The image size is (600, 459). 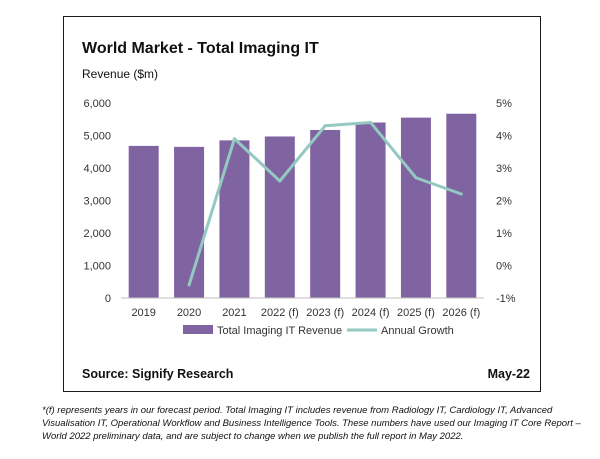 What do you see at coordinates (504, 137) in the screenshot?
I see `y2-tick-label: 4%` at bounding box center [504, 137].